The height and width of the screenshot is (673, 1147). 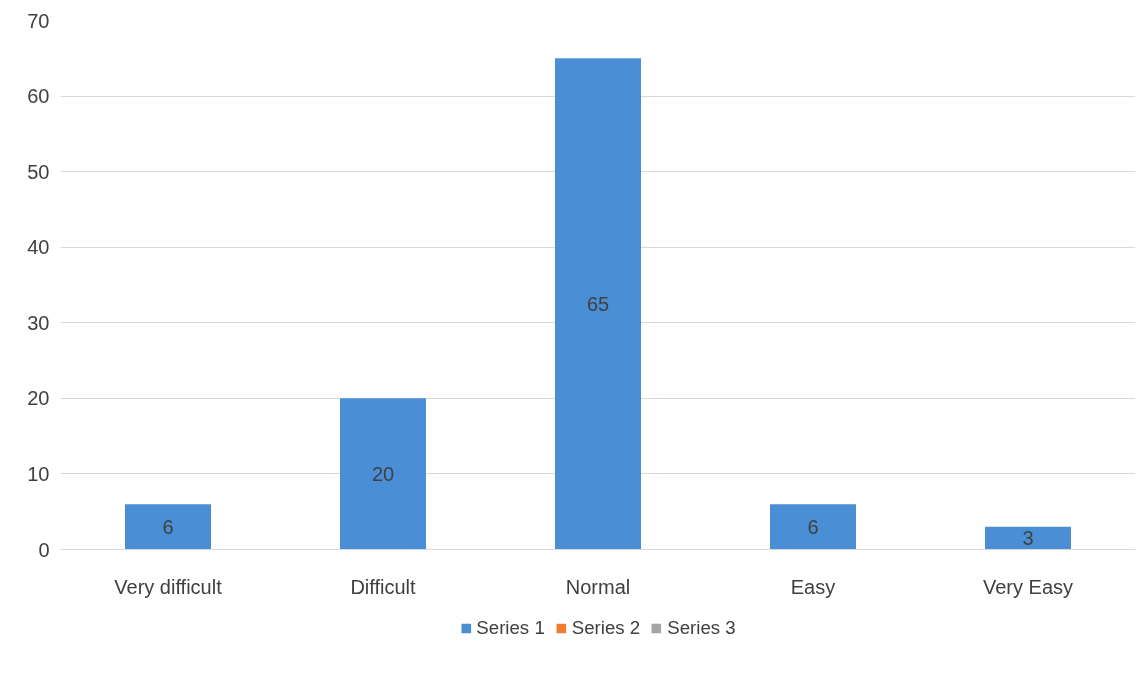 I want to click on data-label: 20, so click(x=383, y=473).